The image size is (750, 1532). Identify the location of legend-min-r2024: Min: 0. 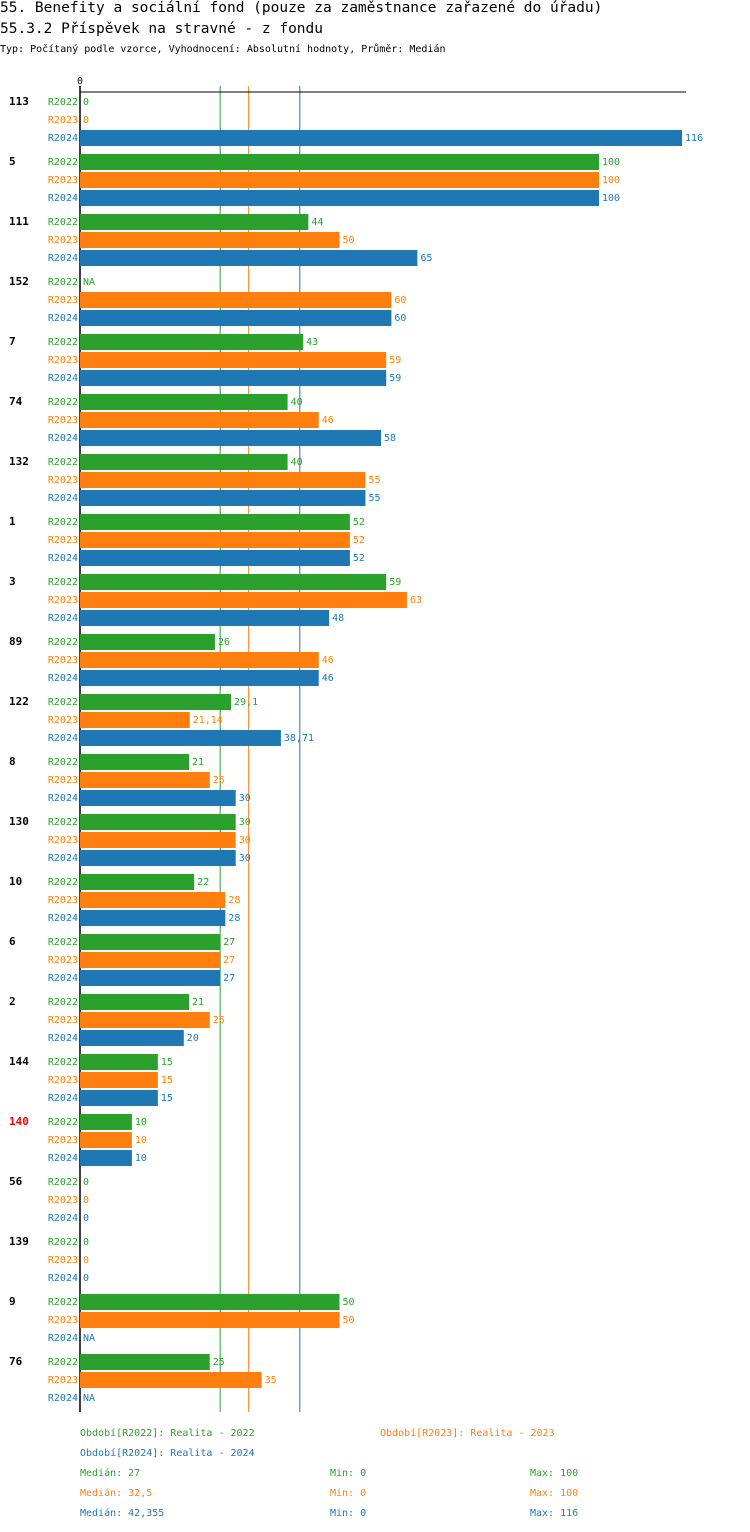
(348, 1513).